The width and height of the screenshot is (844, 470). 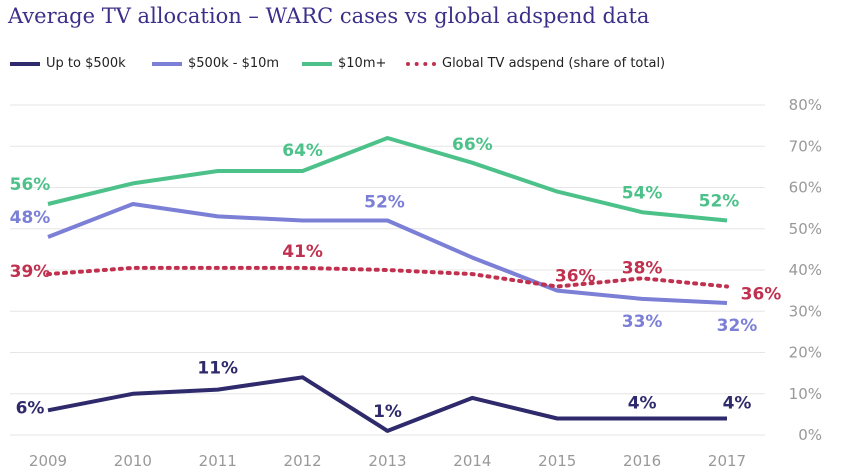 I want to click on x-tick-label: 2017, so click(x=727, y=461).